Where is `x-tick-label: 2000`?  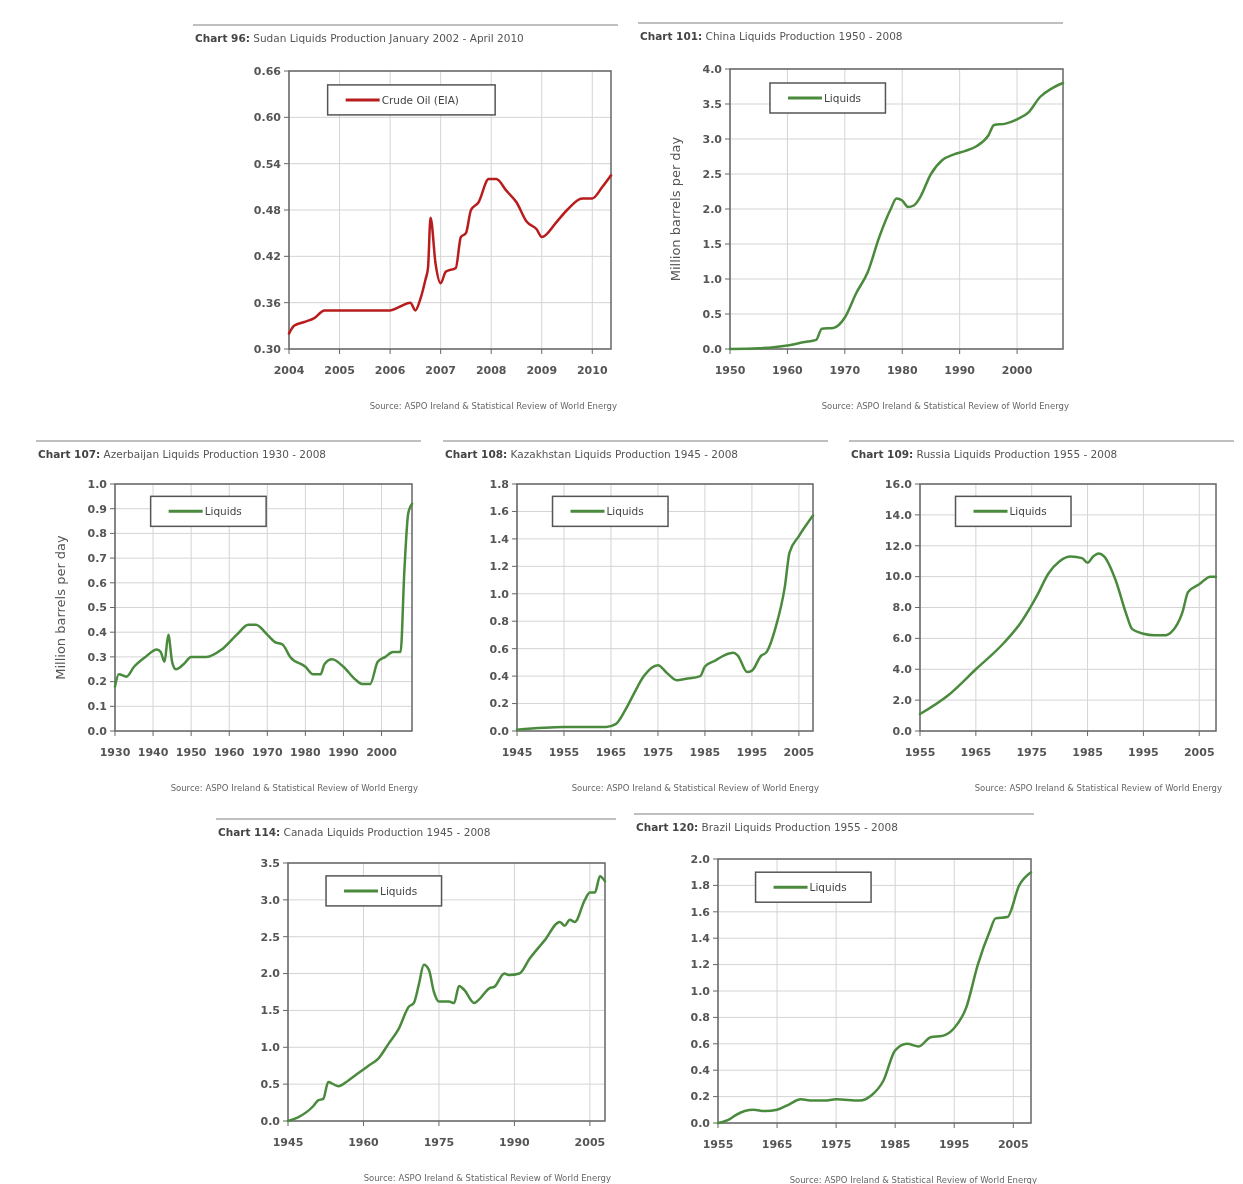
x-tick-label: 2000 is located at coordinates (1017, 370).